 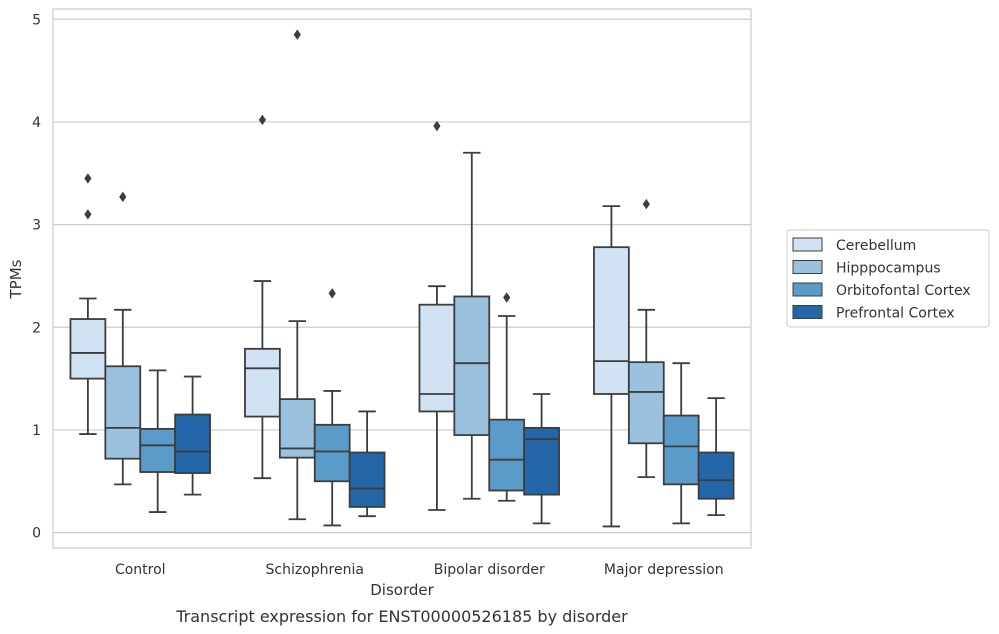 I want to click on x-tick-label: Schizophrenia, so click(x=315, y=570).